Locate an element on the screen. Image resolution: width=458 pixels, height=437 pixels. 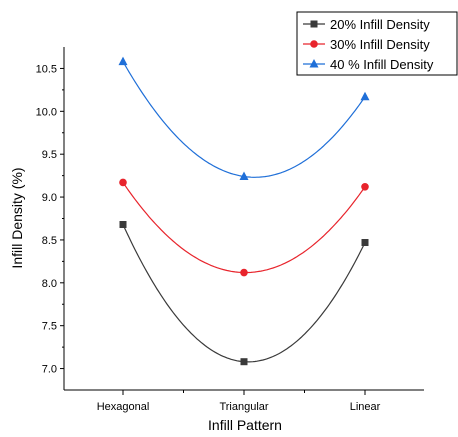
x-tick-label: Triangular is located at coordinates (243, 407).